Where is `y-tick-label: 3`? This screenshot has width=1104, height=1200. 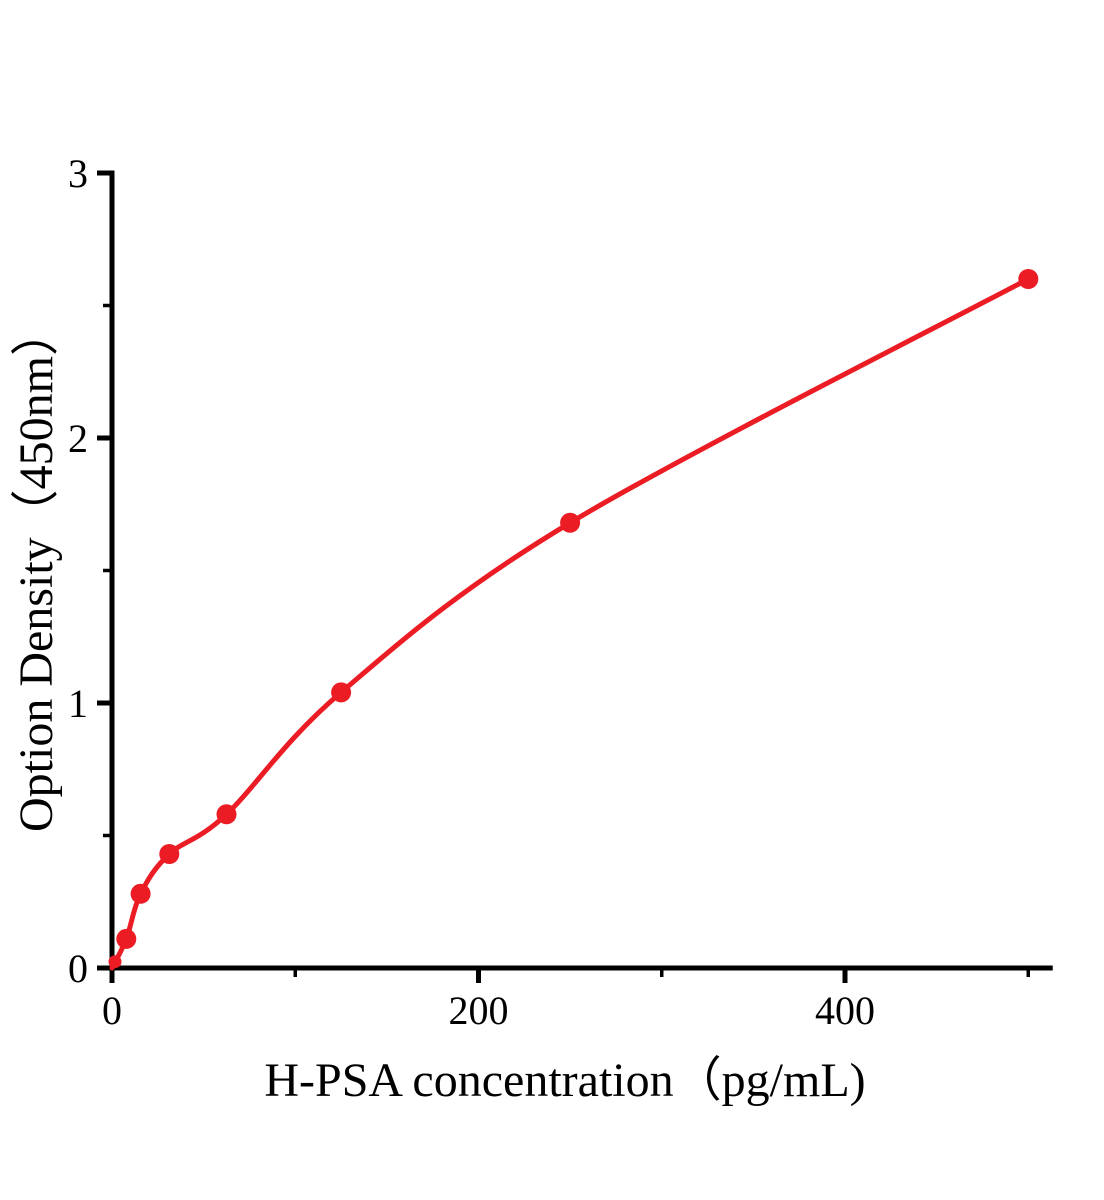
y-tick-label: 3 is located at coordinates (78, 173).